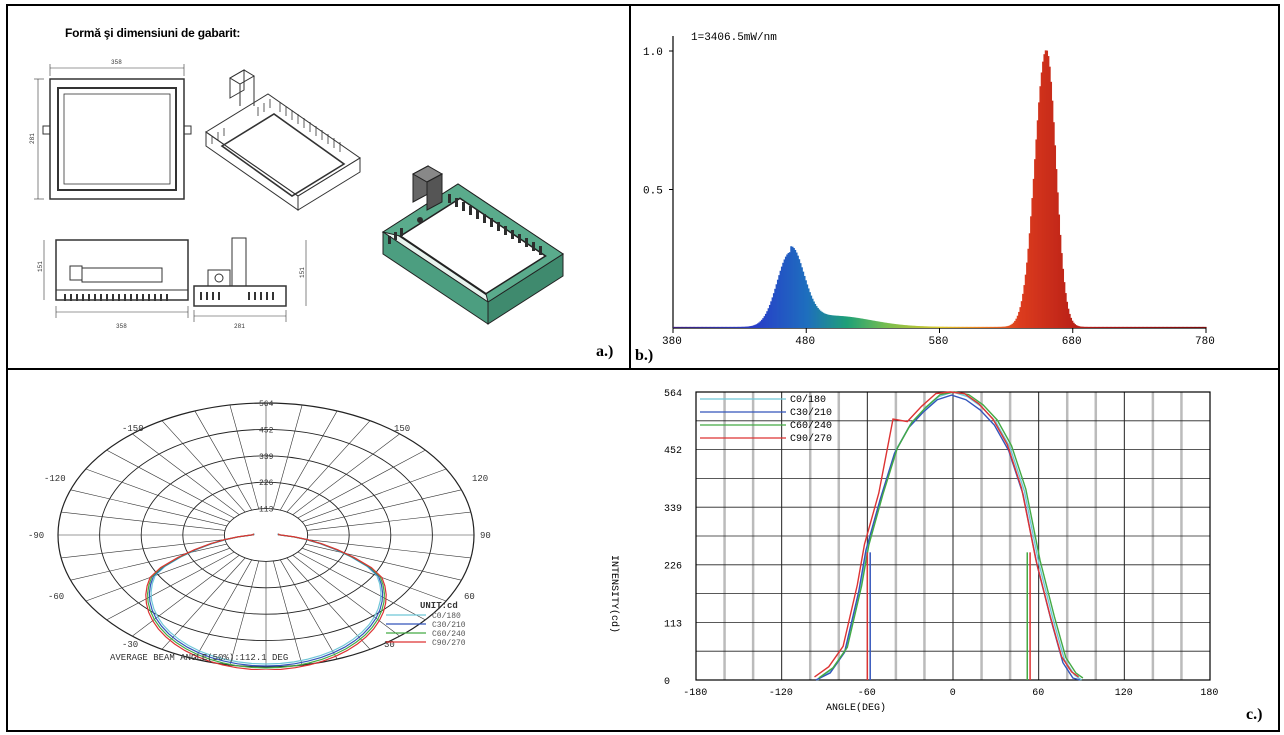 Image resolution: width=1284 pixels, height=735 pixels. What do you see at coordinates (36, 536) in the screenshot?
I see `polar-angle-label: -90` at bounding box center [36, 536].